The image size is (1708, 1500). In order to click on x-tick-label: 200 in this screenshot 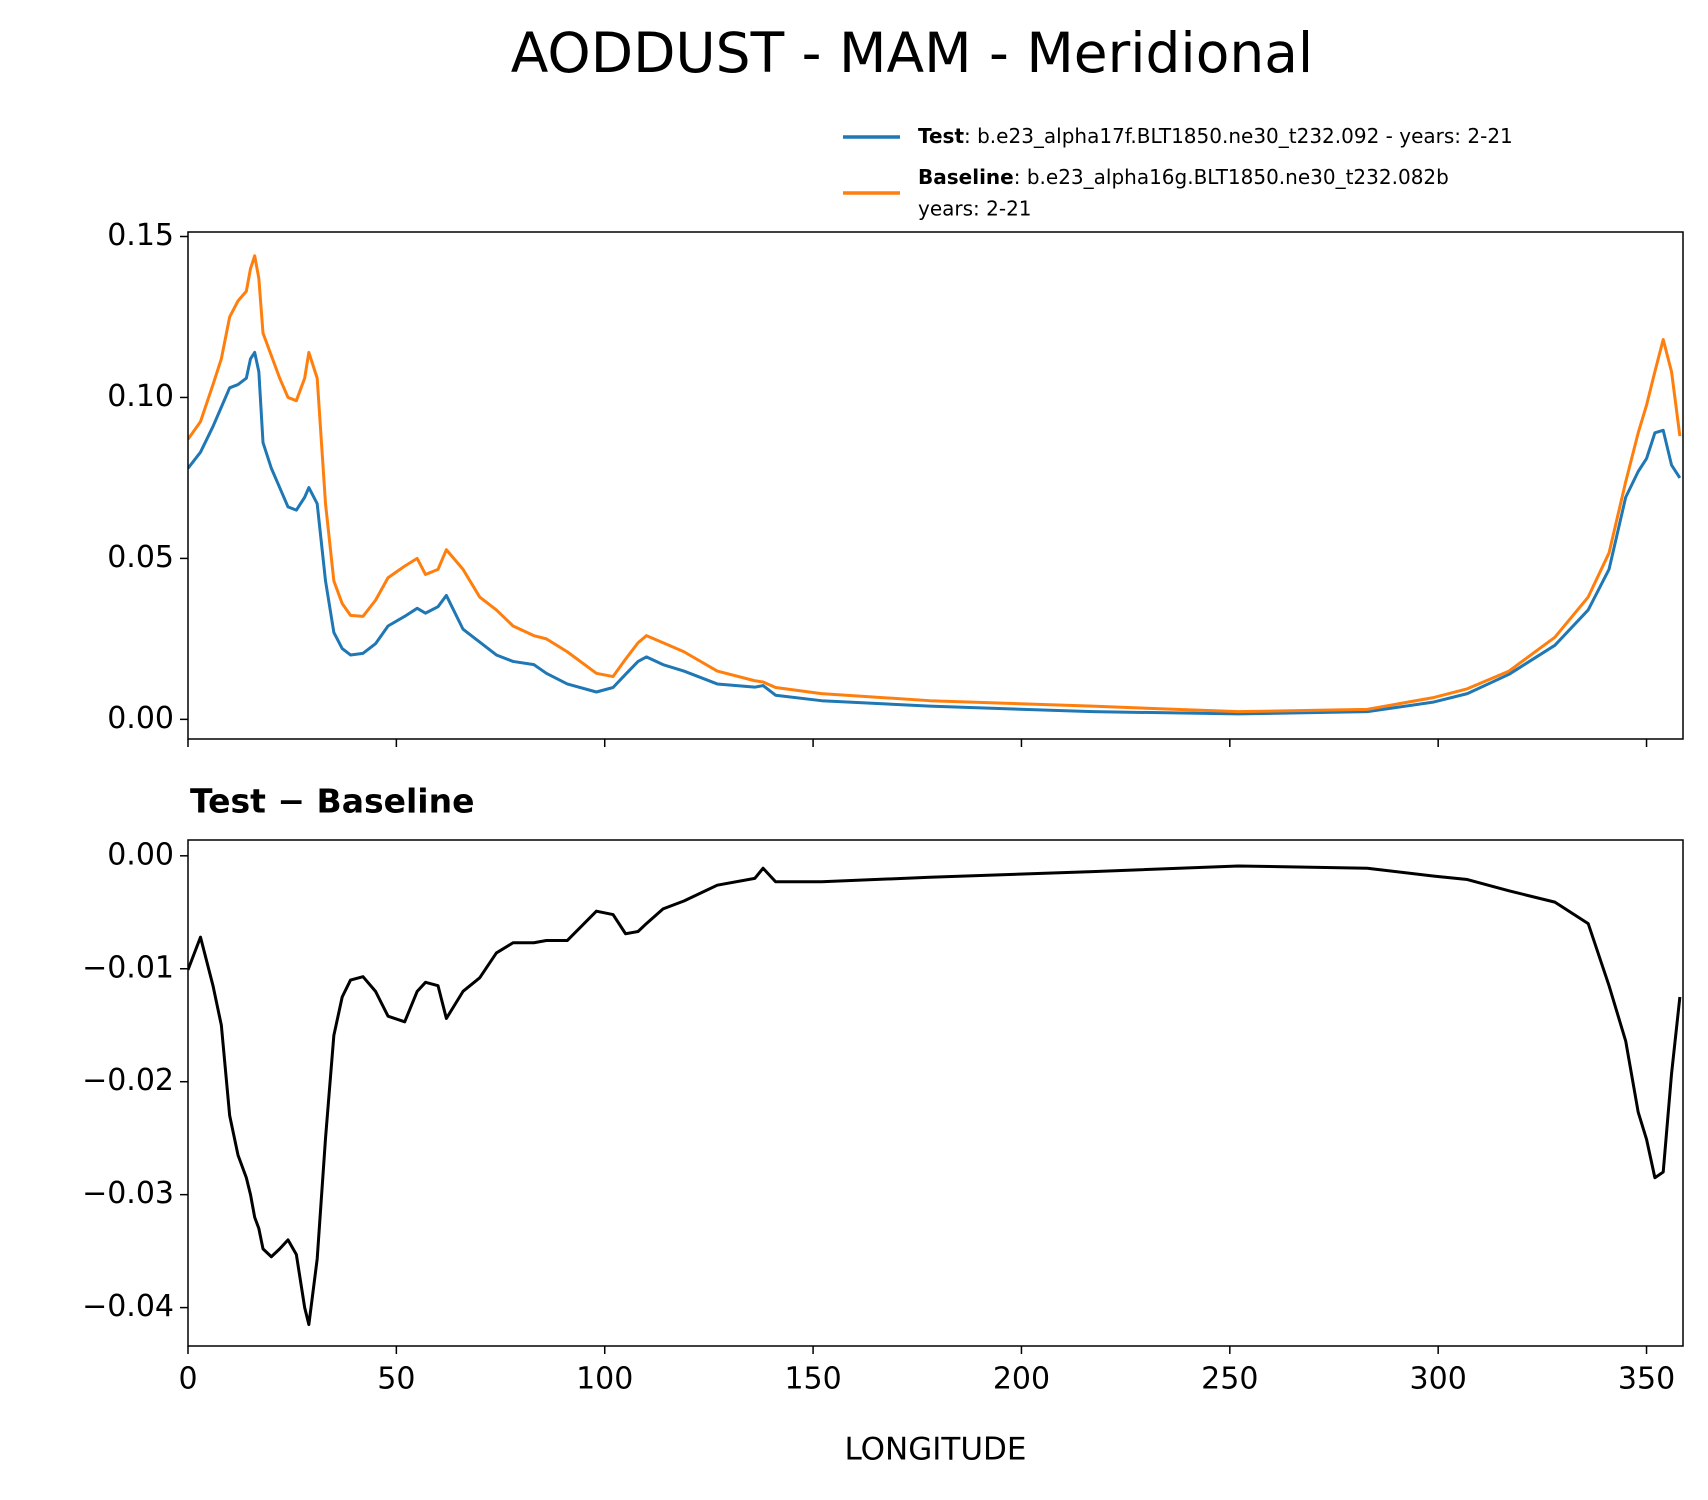, I will do `click(1021, 1379)`.